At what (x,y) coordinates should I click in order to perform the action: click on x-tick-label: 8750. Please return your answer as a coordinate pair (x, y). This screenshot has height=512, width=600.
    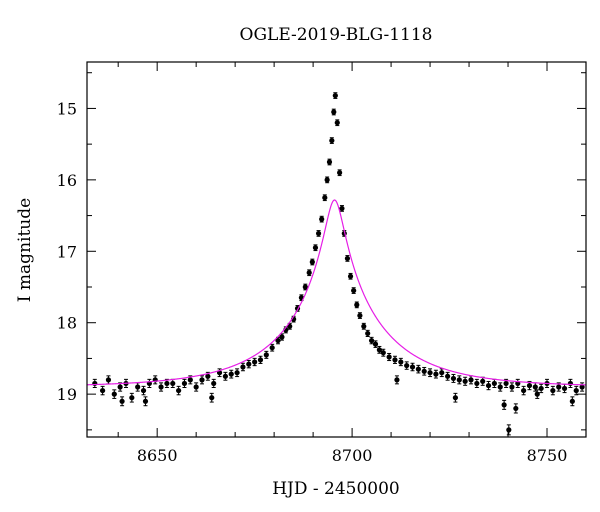
    Looking at the image, I should click on (547, 455).